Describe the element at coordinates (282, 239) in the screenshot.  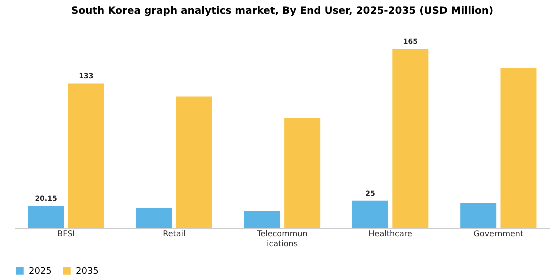
I see `x-tick-label: Telecommunications` at that location.